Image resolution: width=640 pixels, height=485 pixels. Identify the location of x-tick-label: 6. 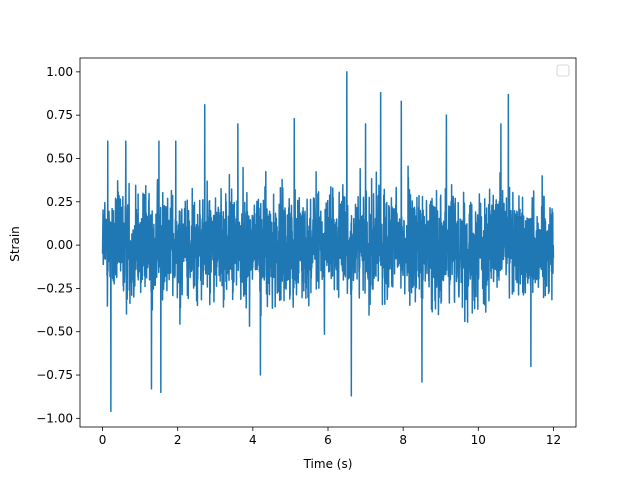
(328, 440).